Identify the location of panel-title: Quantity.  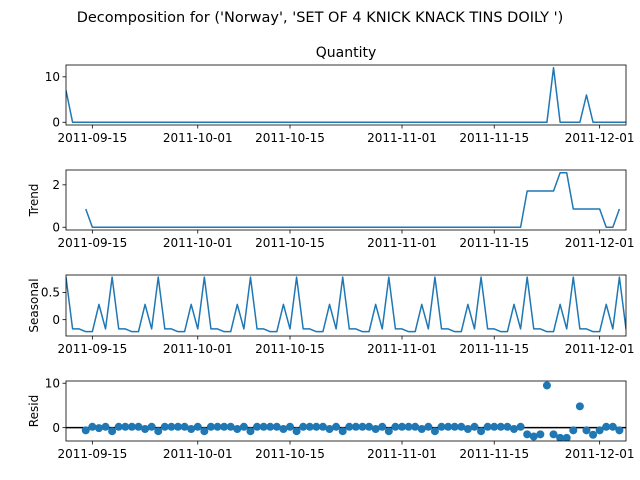
(346, 53).